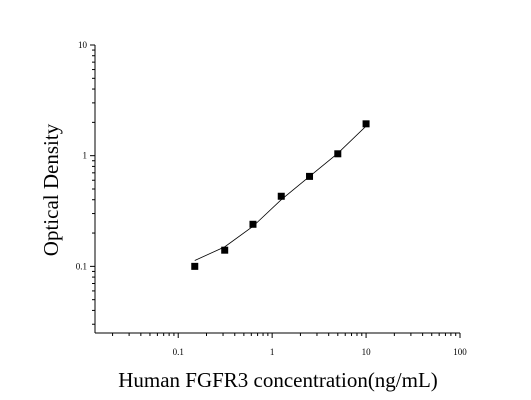 Image resolution: width=531 pixels, height=400 pixels. What do you see at coordinates (83, 45) in the screenshot?
I see `y-tick-label: 10` at bounding box center [83, 45].